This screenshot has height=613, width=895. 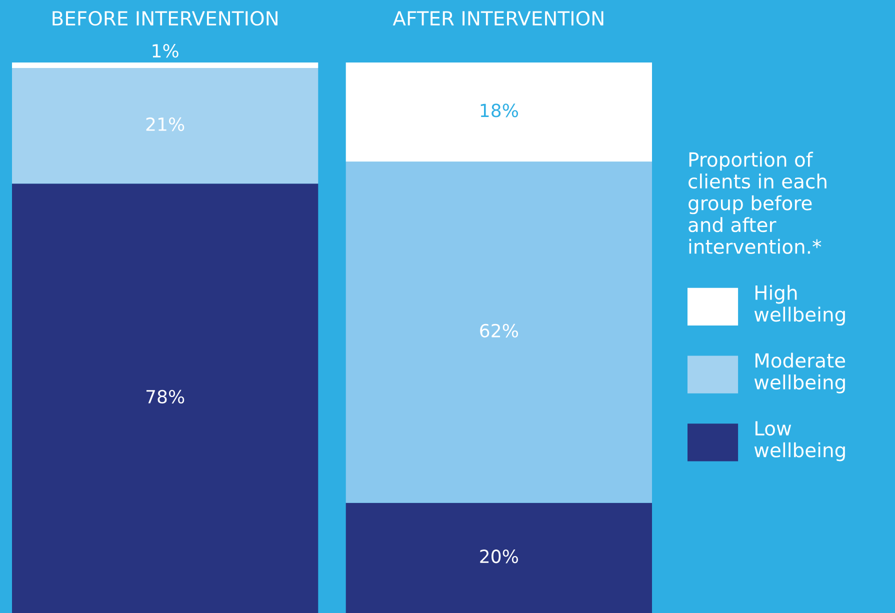 What do you see at coordinates (165, 18) in the screenshot?
I see `x-tick-label: BEFORE INTERVENTION` at bounding box center [165, 18].